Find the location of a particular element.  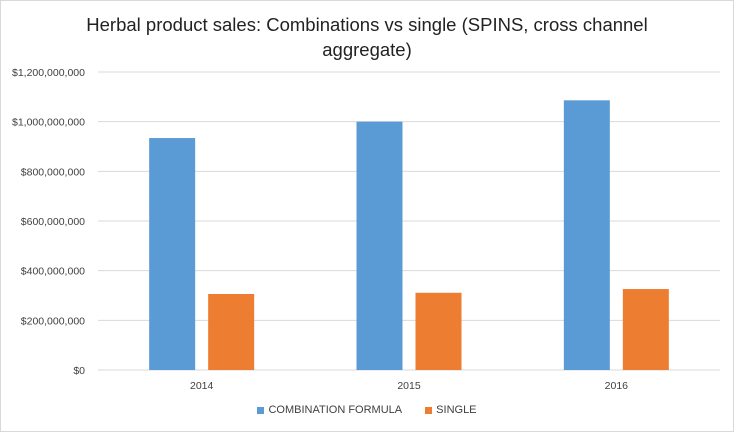

x-tick-label: 2015 is located at coordinates (409, 386).